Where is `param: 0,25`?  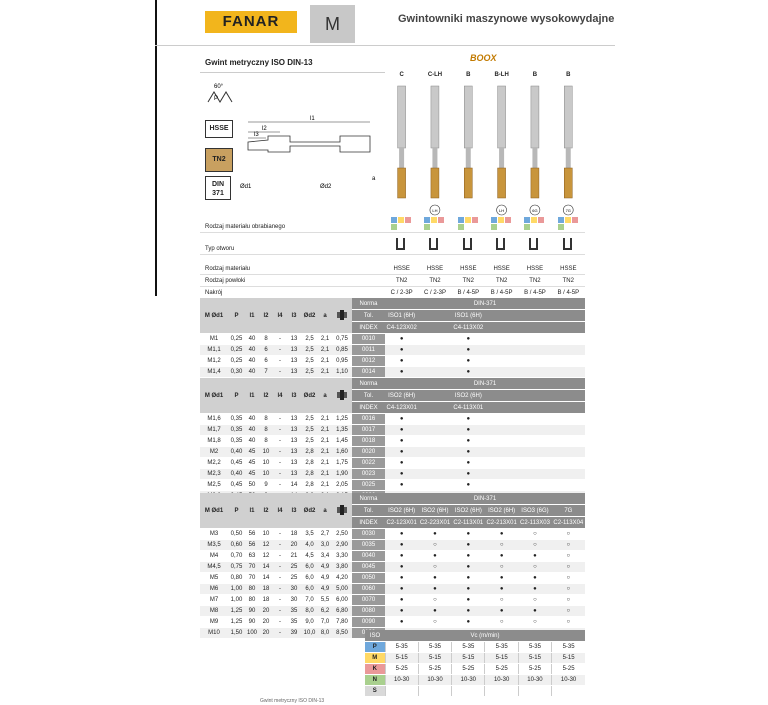
param: 0,25 is located at coordinates (236, 339).